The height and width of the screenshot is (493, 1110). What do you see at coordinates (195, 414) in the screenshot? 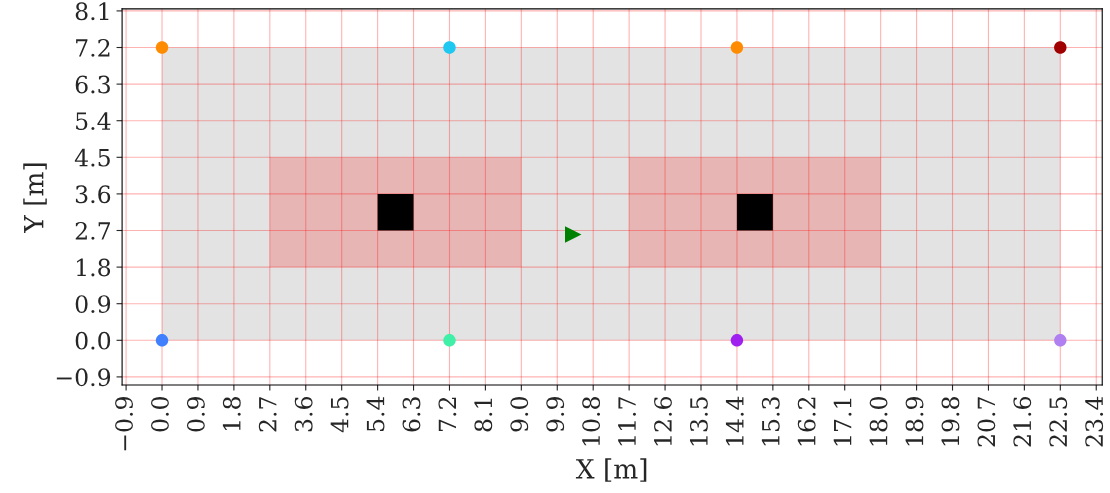
I see `x-tick-label: 0.9` at bounding box center [195, 414].